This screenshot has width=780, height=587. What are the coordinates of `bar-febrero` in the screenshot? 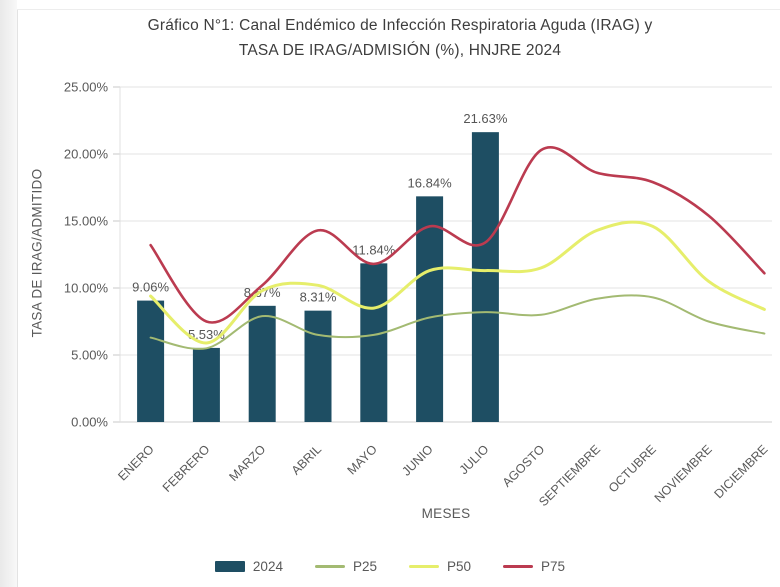 It's located at (206, 384).